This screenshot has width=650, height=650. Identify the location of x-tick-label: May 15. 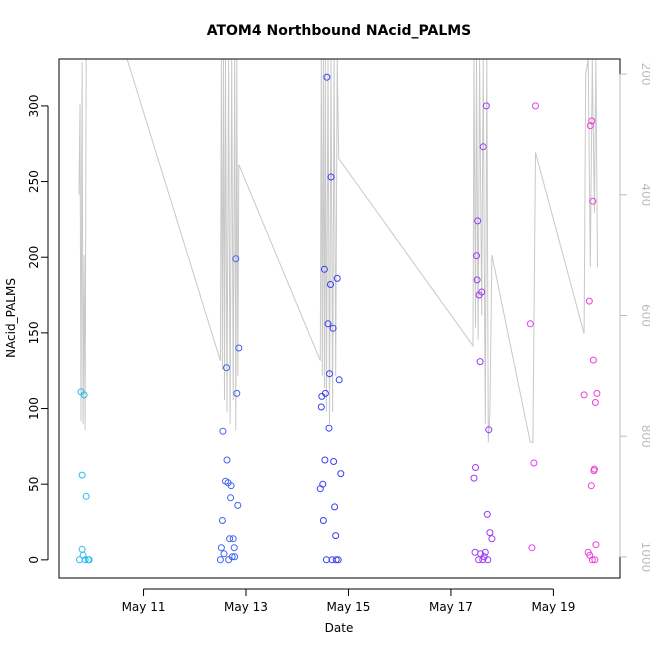
(349, 607).